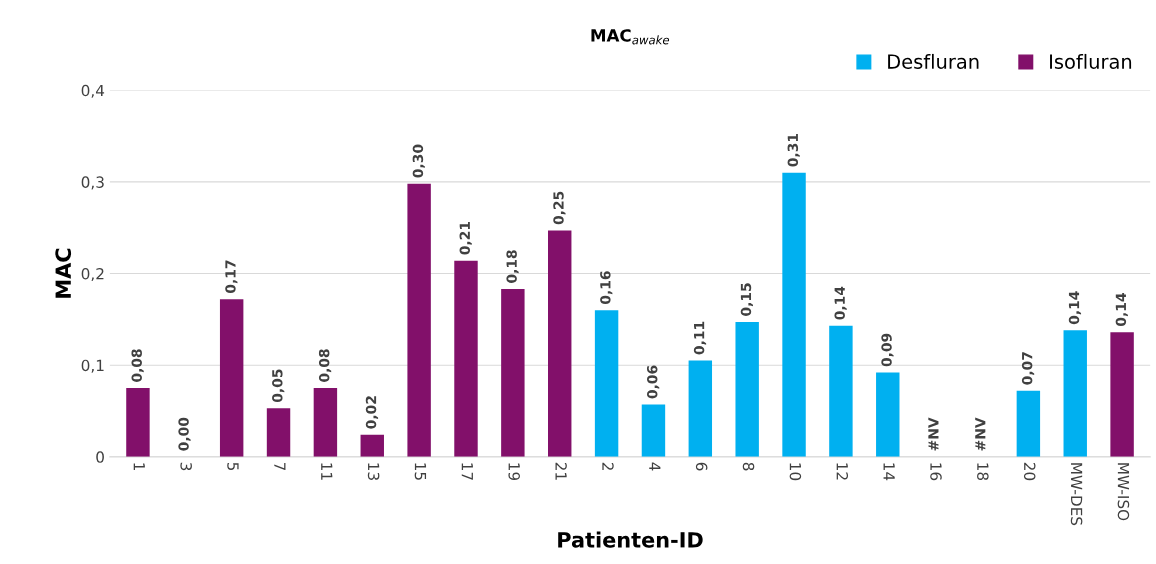 The height and width of the screenshot is (564, 1156). Describe the element at coordinates (630, 37) in the screenshot. I see `chart-title: MAC$_{awake}$` at that location.